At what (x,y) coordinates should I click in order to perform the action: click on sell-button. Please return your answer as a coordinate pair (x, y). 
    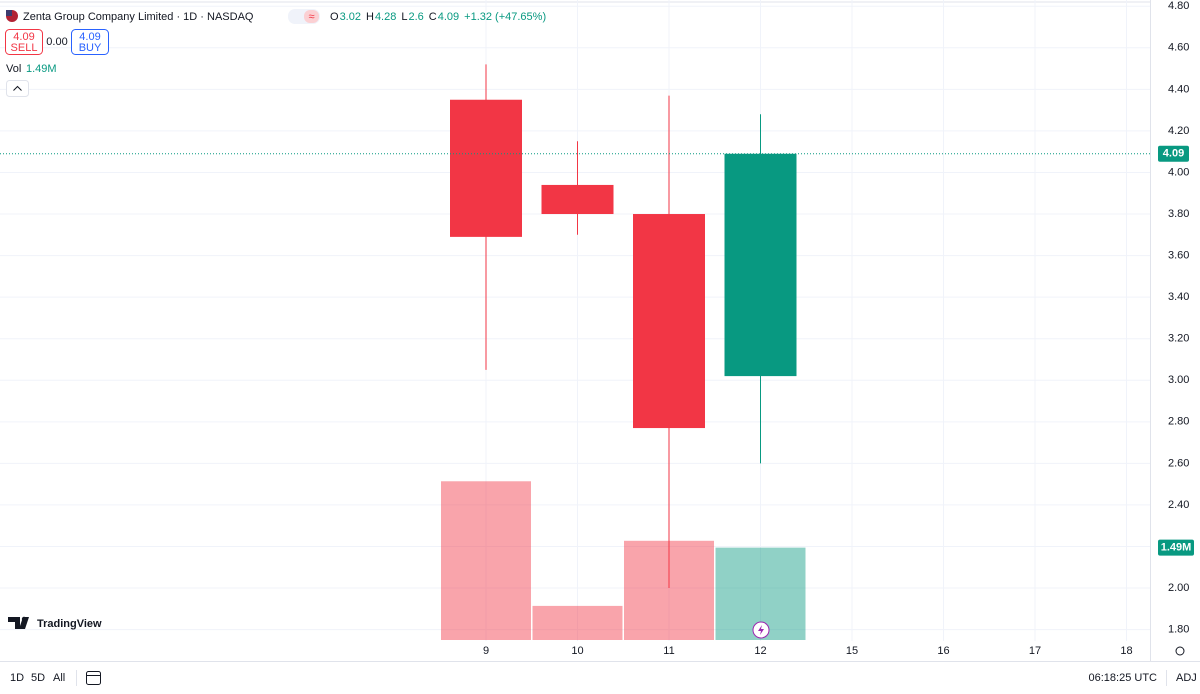
    Looking at the image, I should click on (24, 42).